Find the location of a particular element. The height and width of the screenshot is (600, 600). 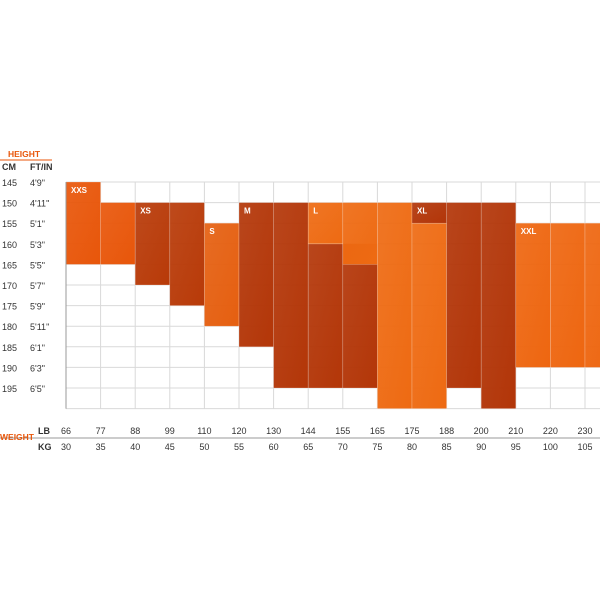

size-label-xxl: XXL is located at coordinates (529, 231).